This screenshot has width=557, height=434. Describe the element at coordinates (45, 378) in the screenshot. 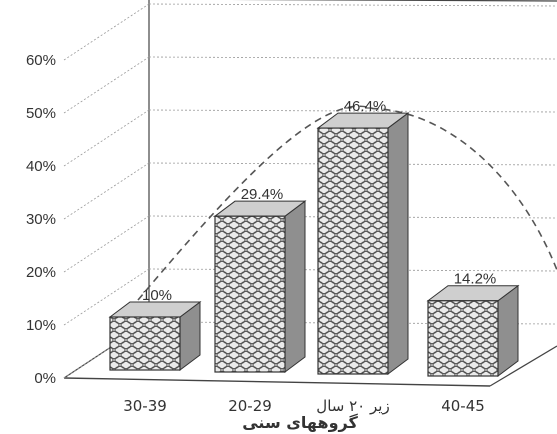

I see `y-tick-label: 0%` at that location.